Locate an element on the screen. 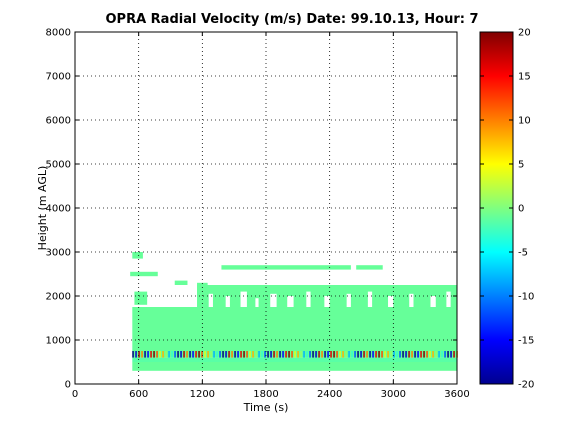 The image size is (576, 432). y-tick-label: 5000 is located at coordinates (58, 165).